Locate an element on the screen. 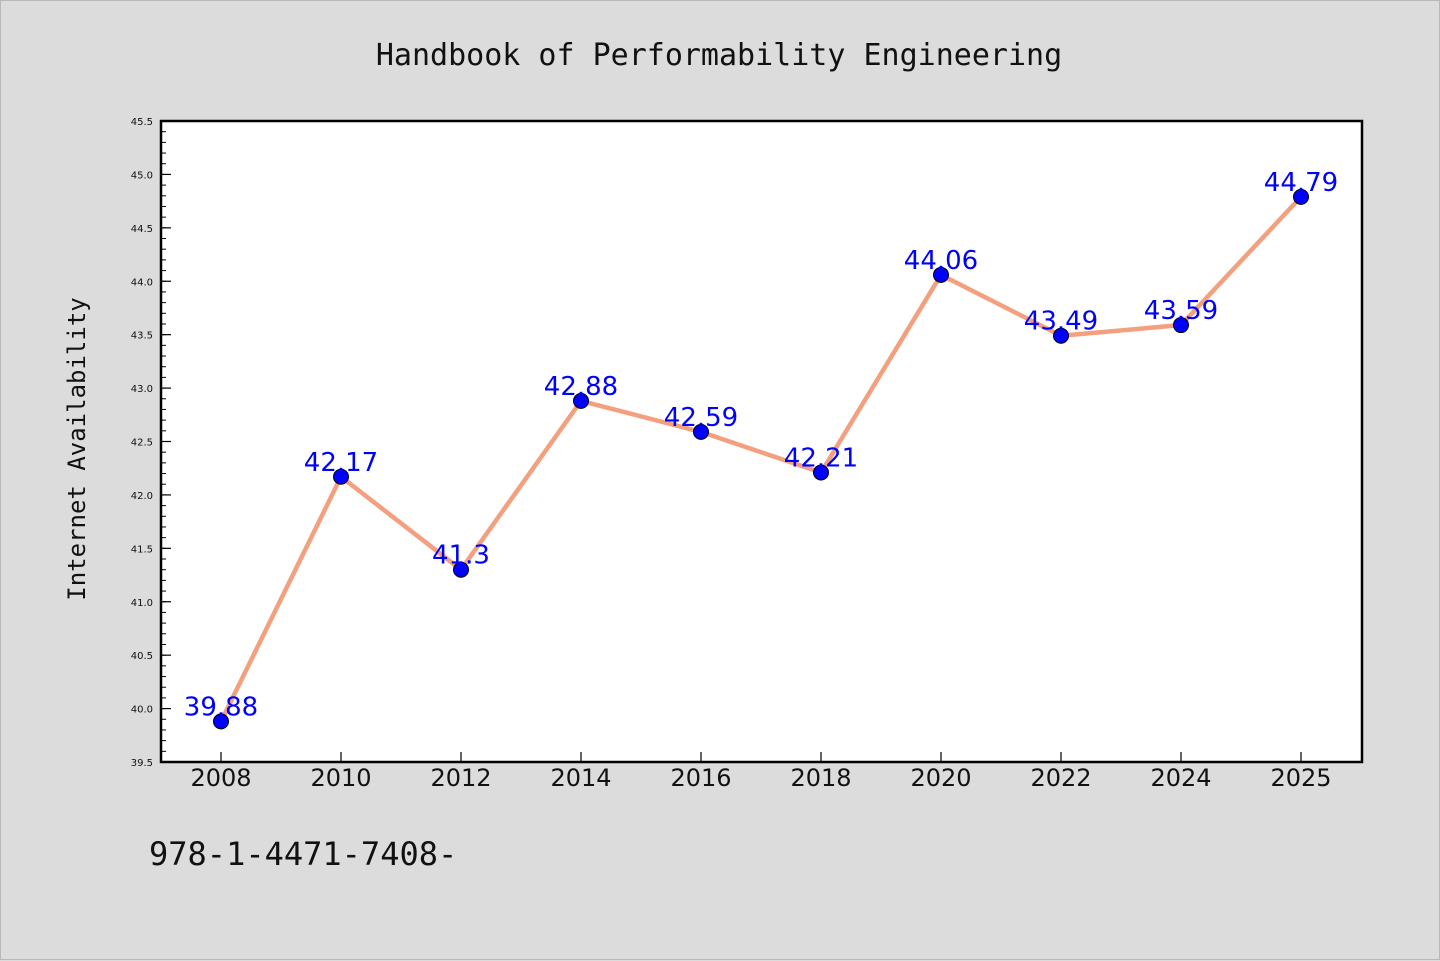 The width and height of the screenshot is (1440, 961). footer-isbn: 978-1-4471-7408- is located at coordinates (303, 854).